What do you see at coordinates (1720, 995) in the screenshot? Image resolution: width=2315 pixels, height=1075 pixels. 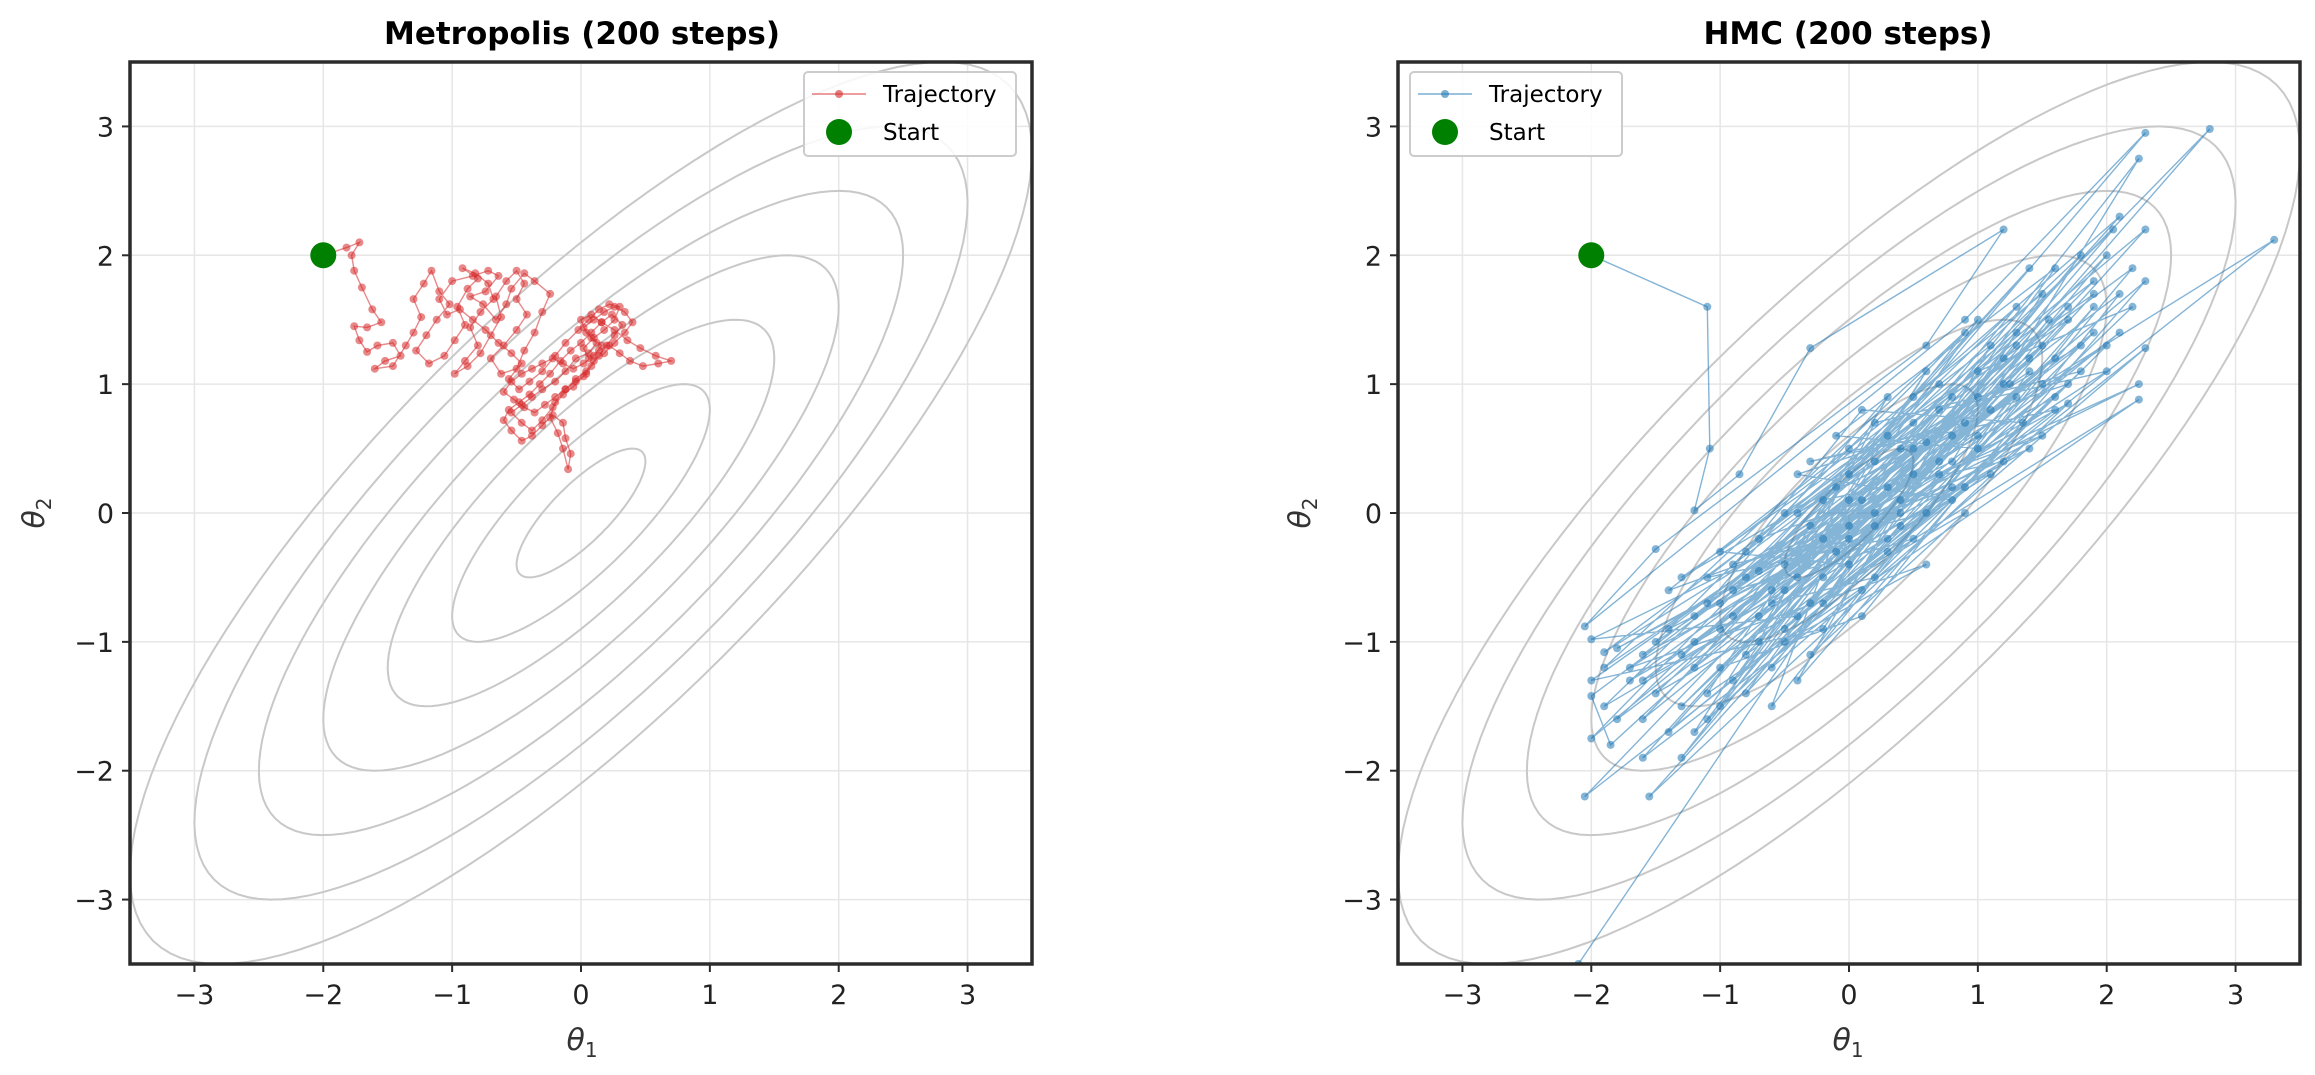 I see `hmc-xtick-label-2: −1` at bounding box center [1720, 995].